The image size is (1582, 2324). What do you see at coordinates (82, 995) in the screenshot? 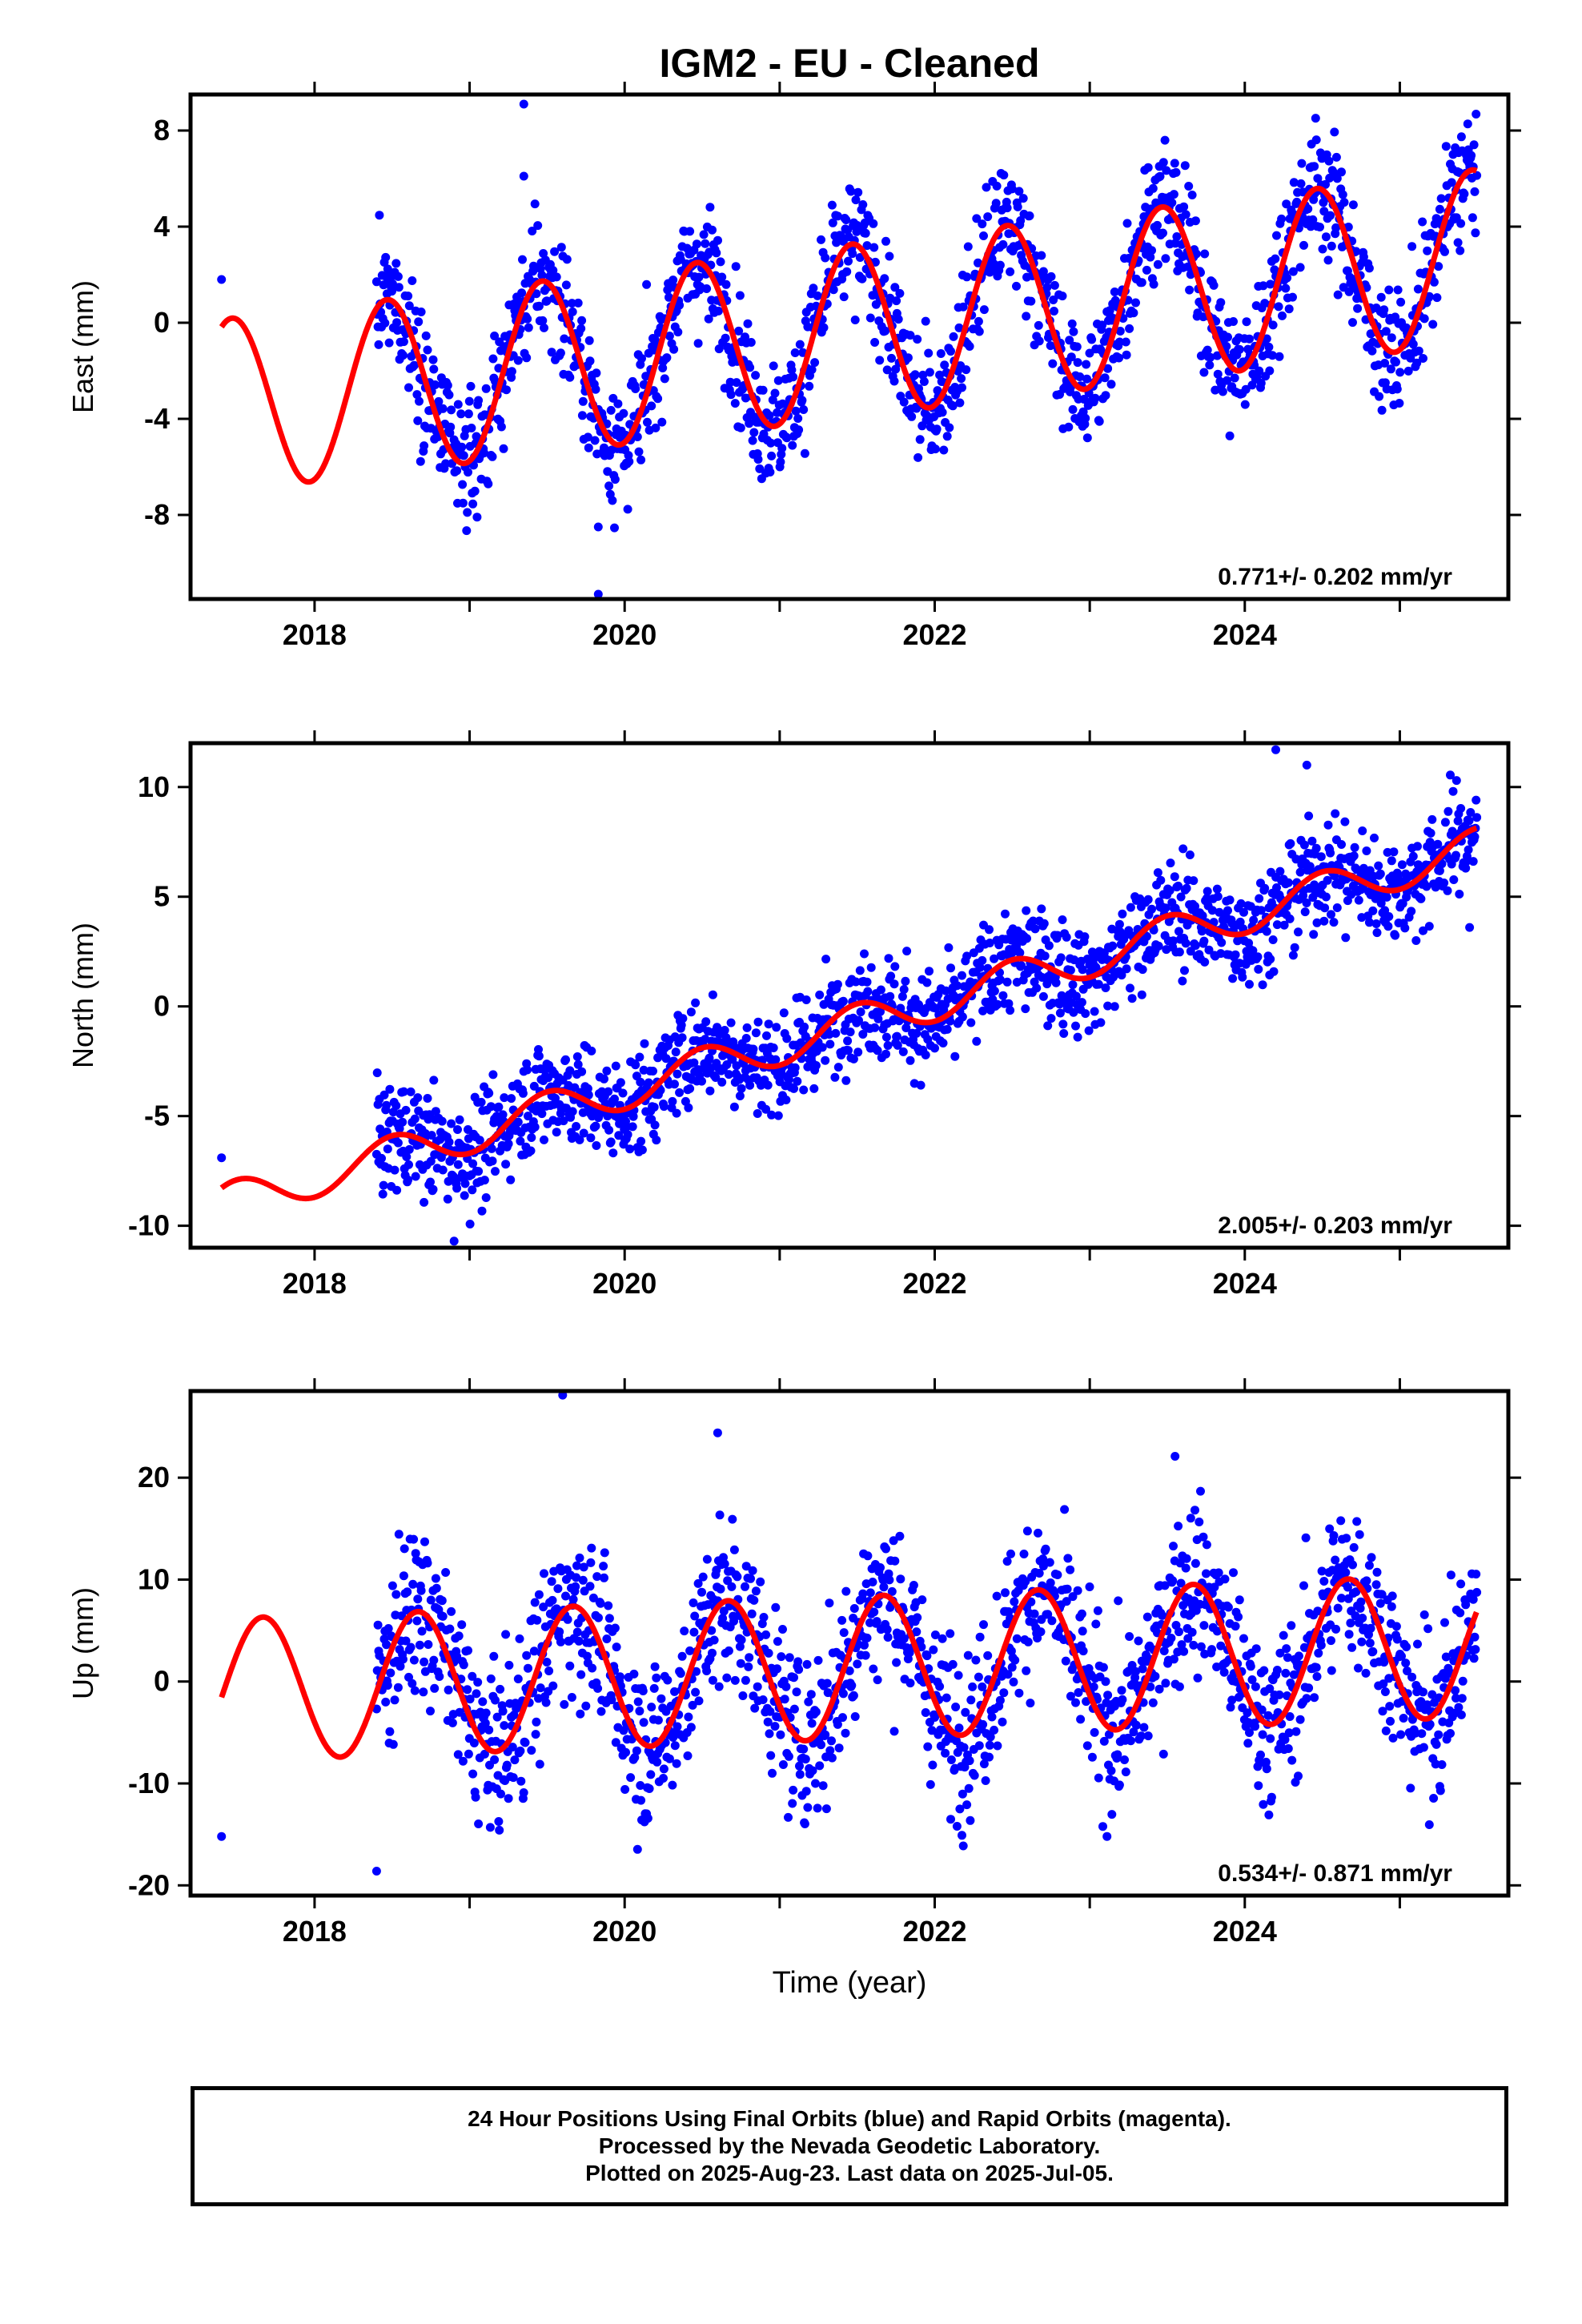
I see `north-axis-label: North (mm)` at bounding box center [82, 995].